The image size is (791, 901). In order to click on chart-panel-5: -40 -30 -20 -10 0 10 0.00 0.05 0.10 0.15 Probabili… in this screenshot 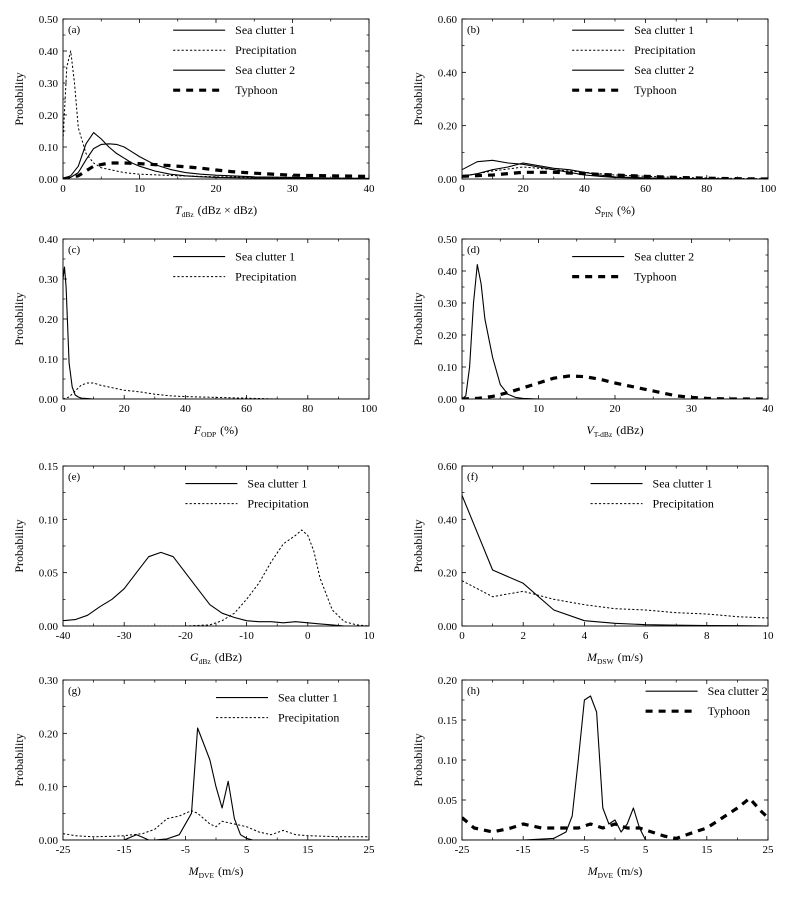, I will do `click(193, 563)`.